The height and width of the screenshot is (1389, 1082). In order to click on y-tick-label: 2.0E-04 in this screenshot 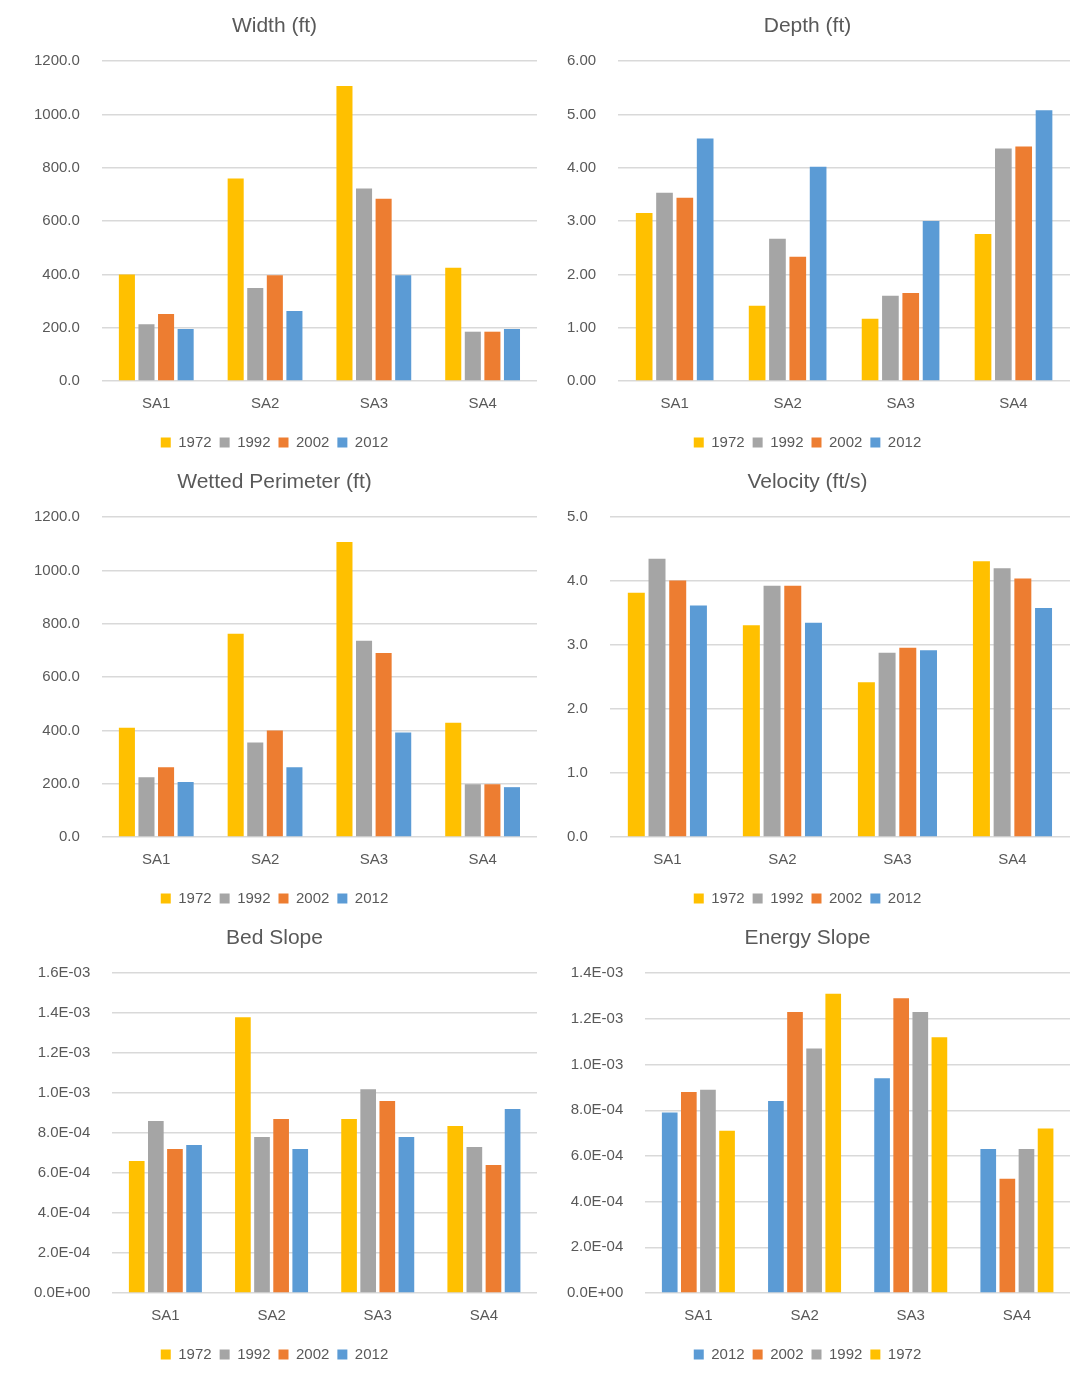, I will do `click(64, 1252)`.